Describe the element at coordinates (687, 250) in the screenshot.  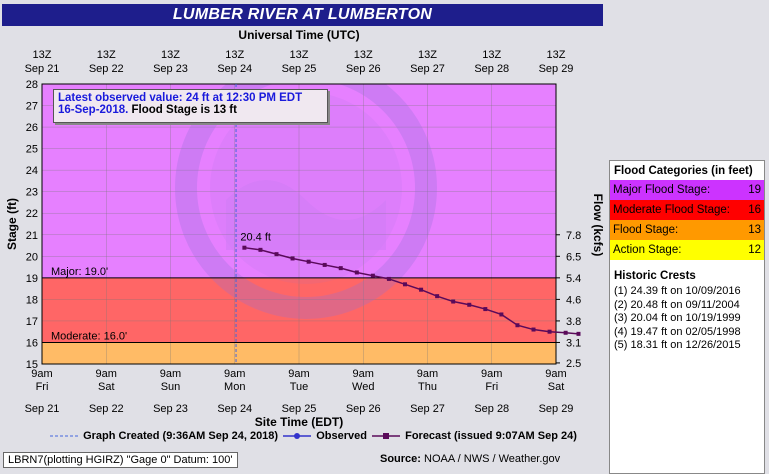
I see `flood-category-row: Action Stage: 12` at that location.